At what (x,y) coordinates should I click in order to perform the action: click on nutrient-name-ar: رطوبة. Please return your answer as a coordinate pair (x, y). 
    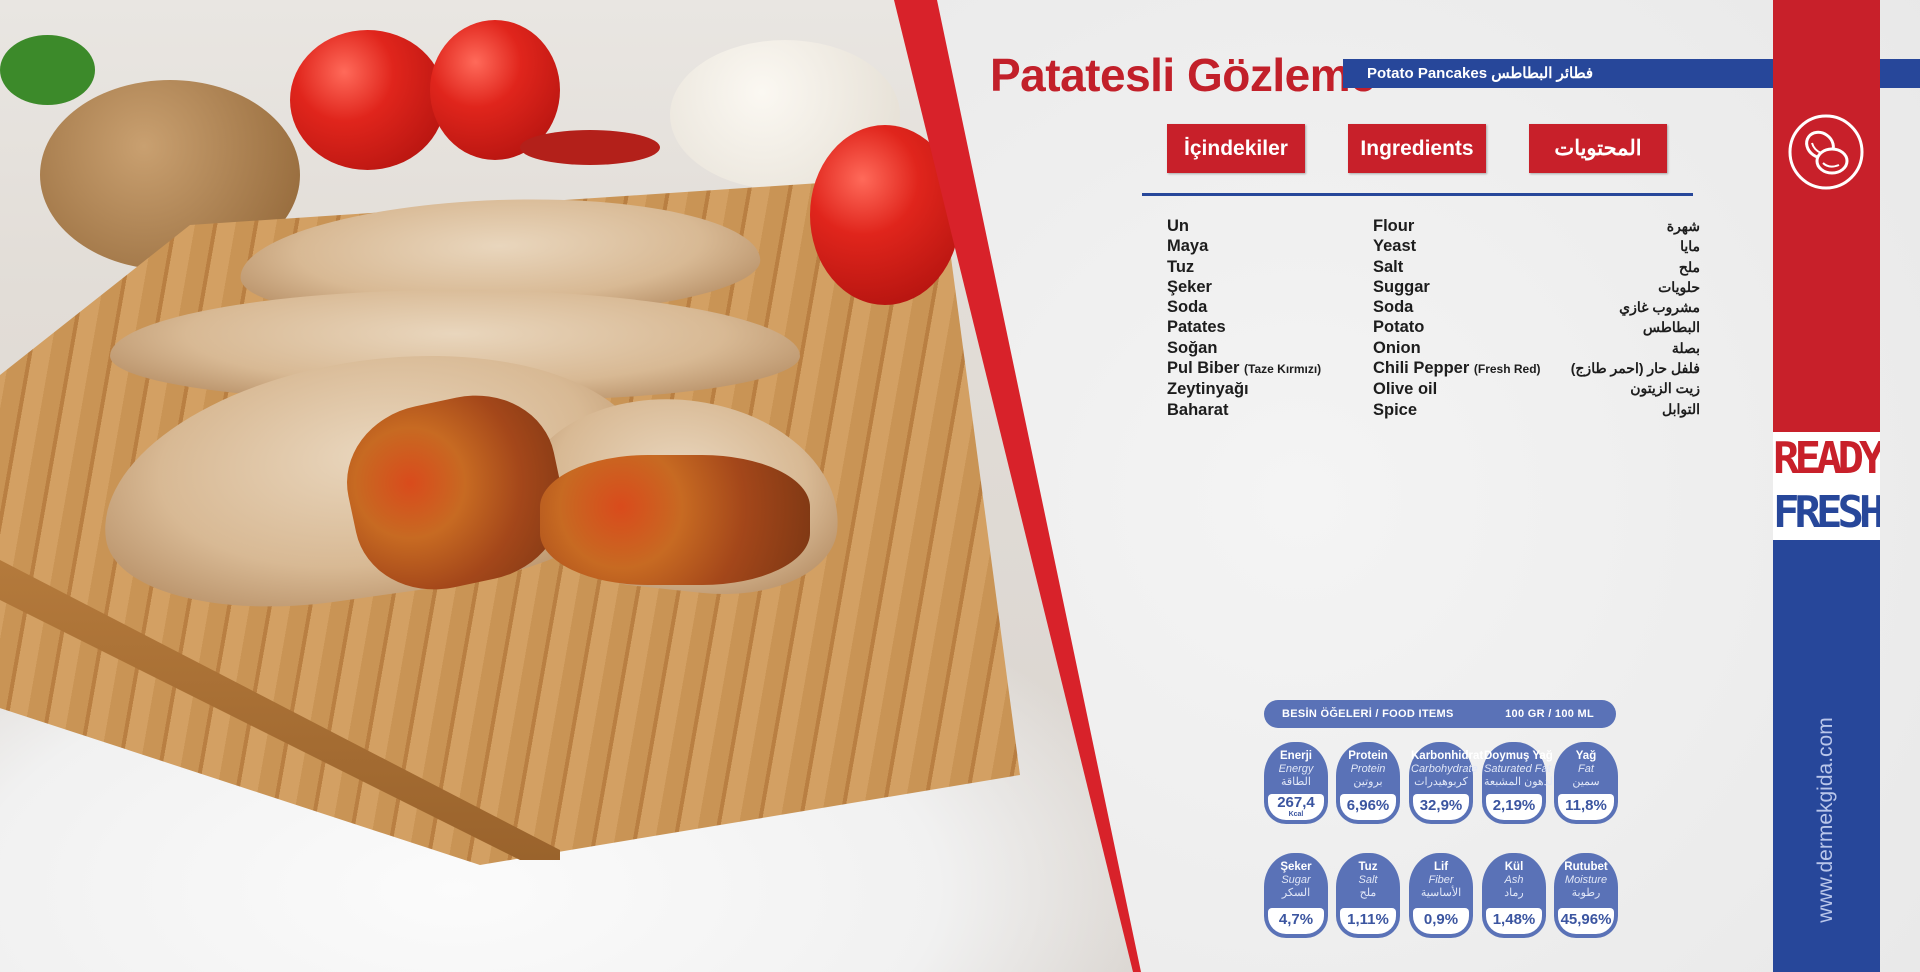
    Looking at the image, I should click on (1586, 893).